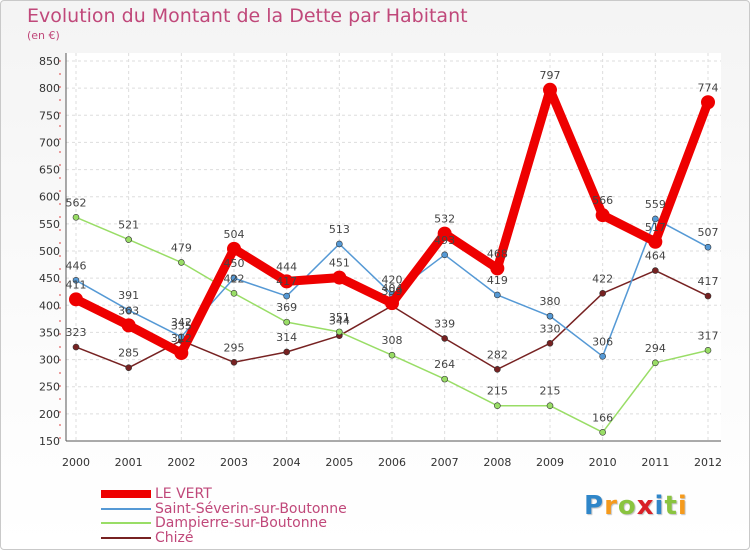 This screenshot has width=750, height=550. I want to click on legend-item: Chizé, so click(147, 538).